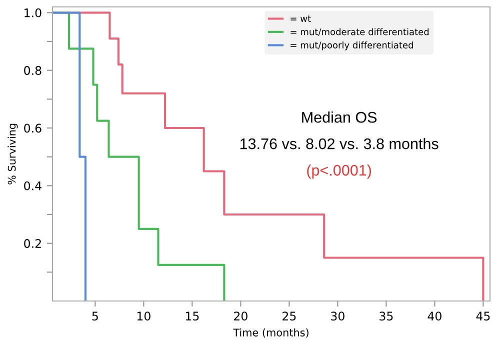  Describe the element at coordinates (270, 333) in the screenshot. I see `x-axis-title: Time (months)` at that location.